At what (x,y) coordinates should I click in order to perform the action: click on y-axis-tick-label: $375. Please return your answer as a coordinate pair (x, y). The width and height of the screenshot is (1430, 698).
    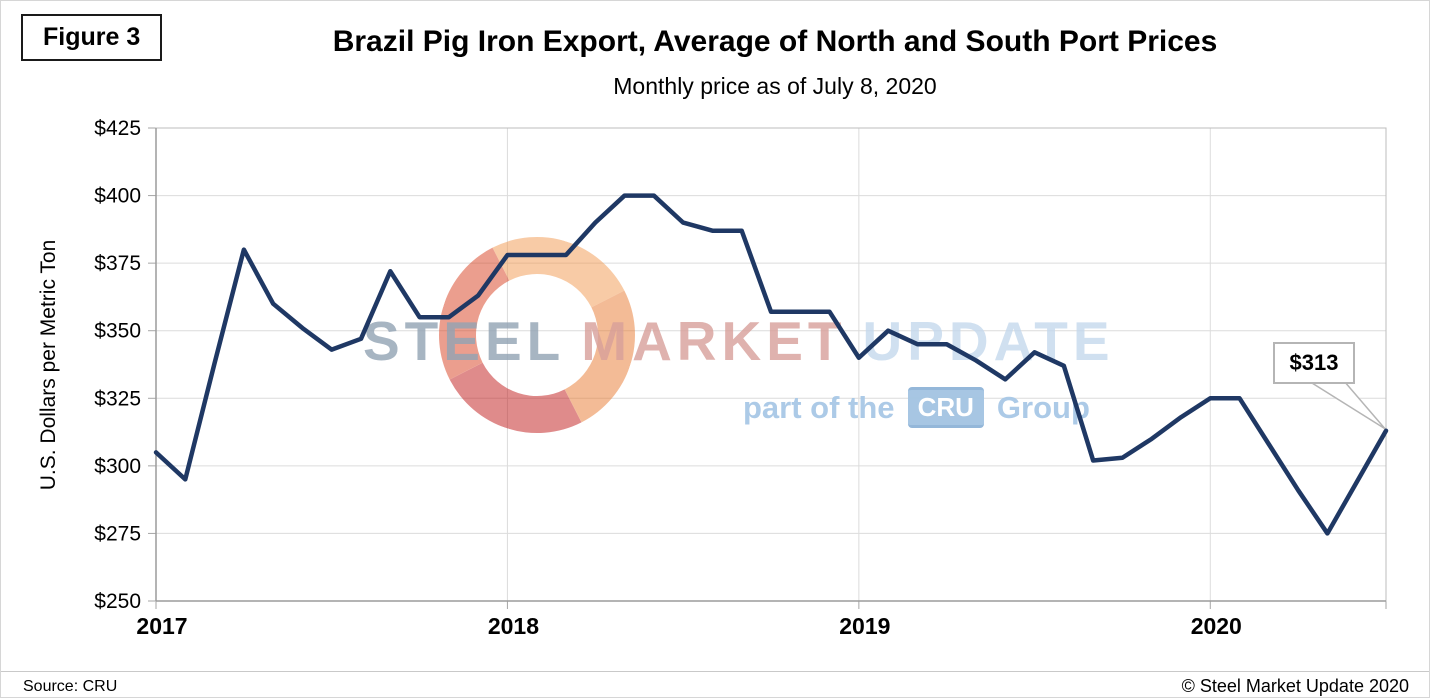
    Looking at the image, I should click on (117, 263).